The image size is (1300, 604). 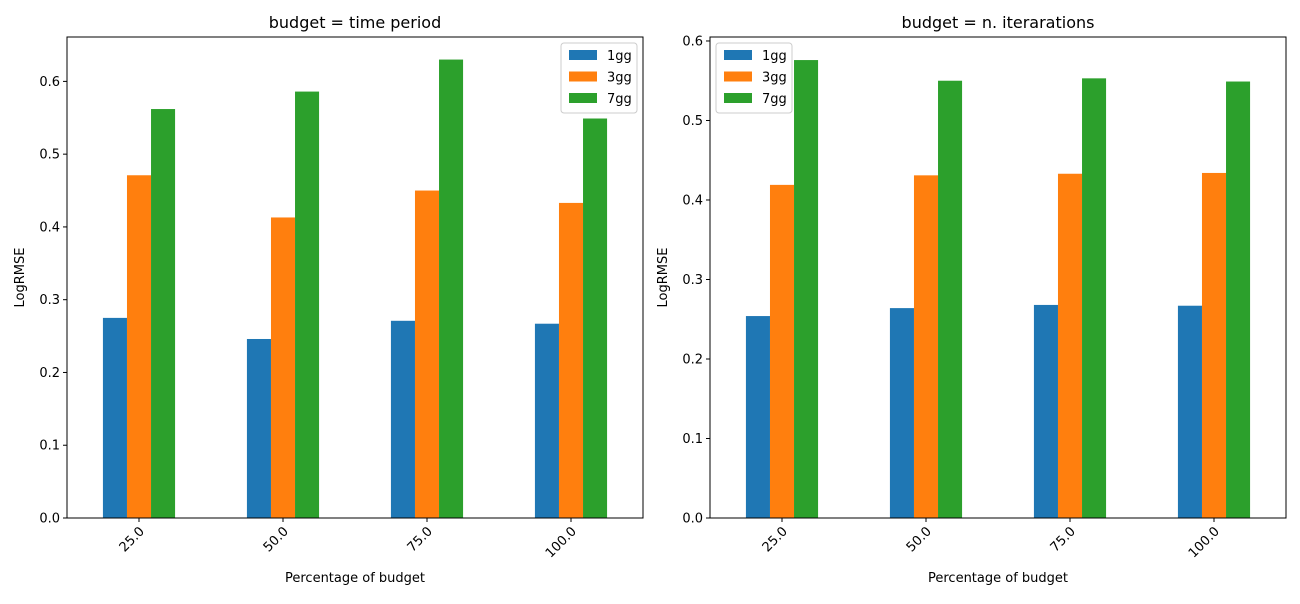 I want to click on chart-title: budget = n. iterarations, so click(x=998, y=22).